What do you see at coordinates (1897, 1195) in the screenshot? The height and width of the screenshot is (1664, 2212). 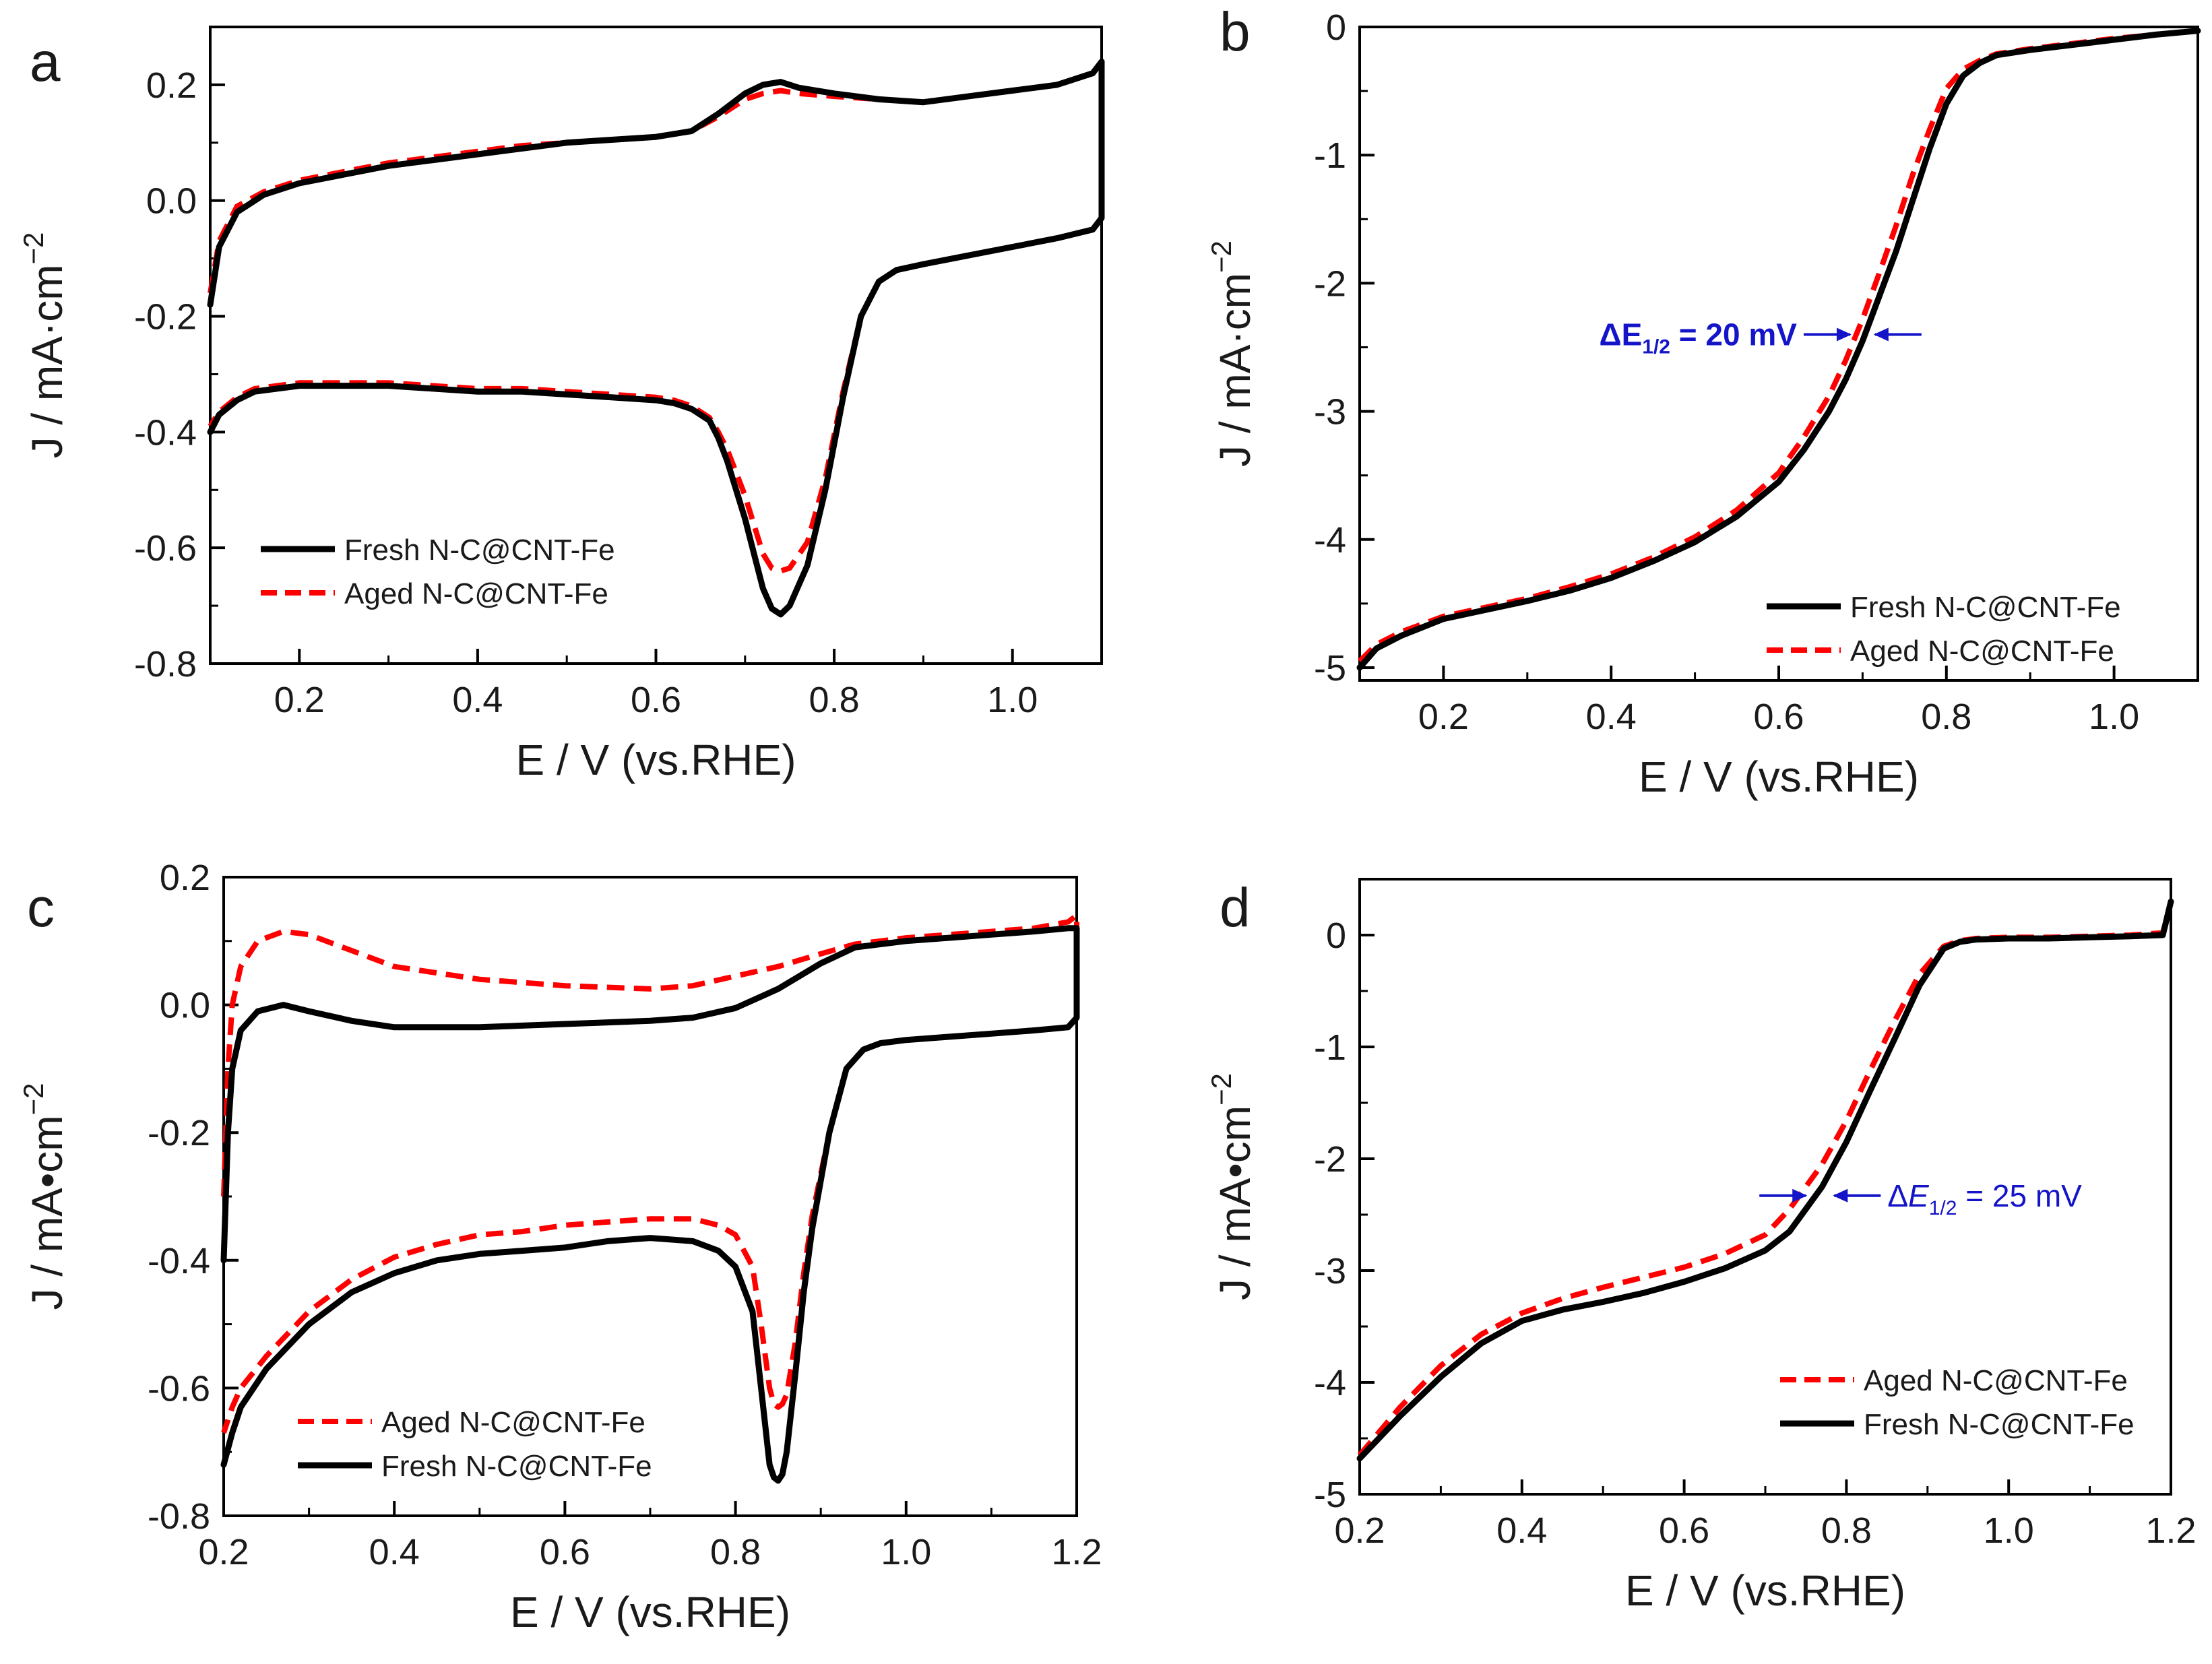 I see `annotation-delta: Δ` at bounding box center [1897, 1195].